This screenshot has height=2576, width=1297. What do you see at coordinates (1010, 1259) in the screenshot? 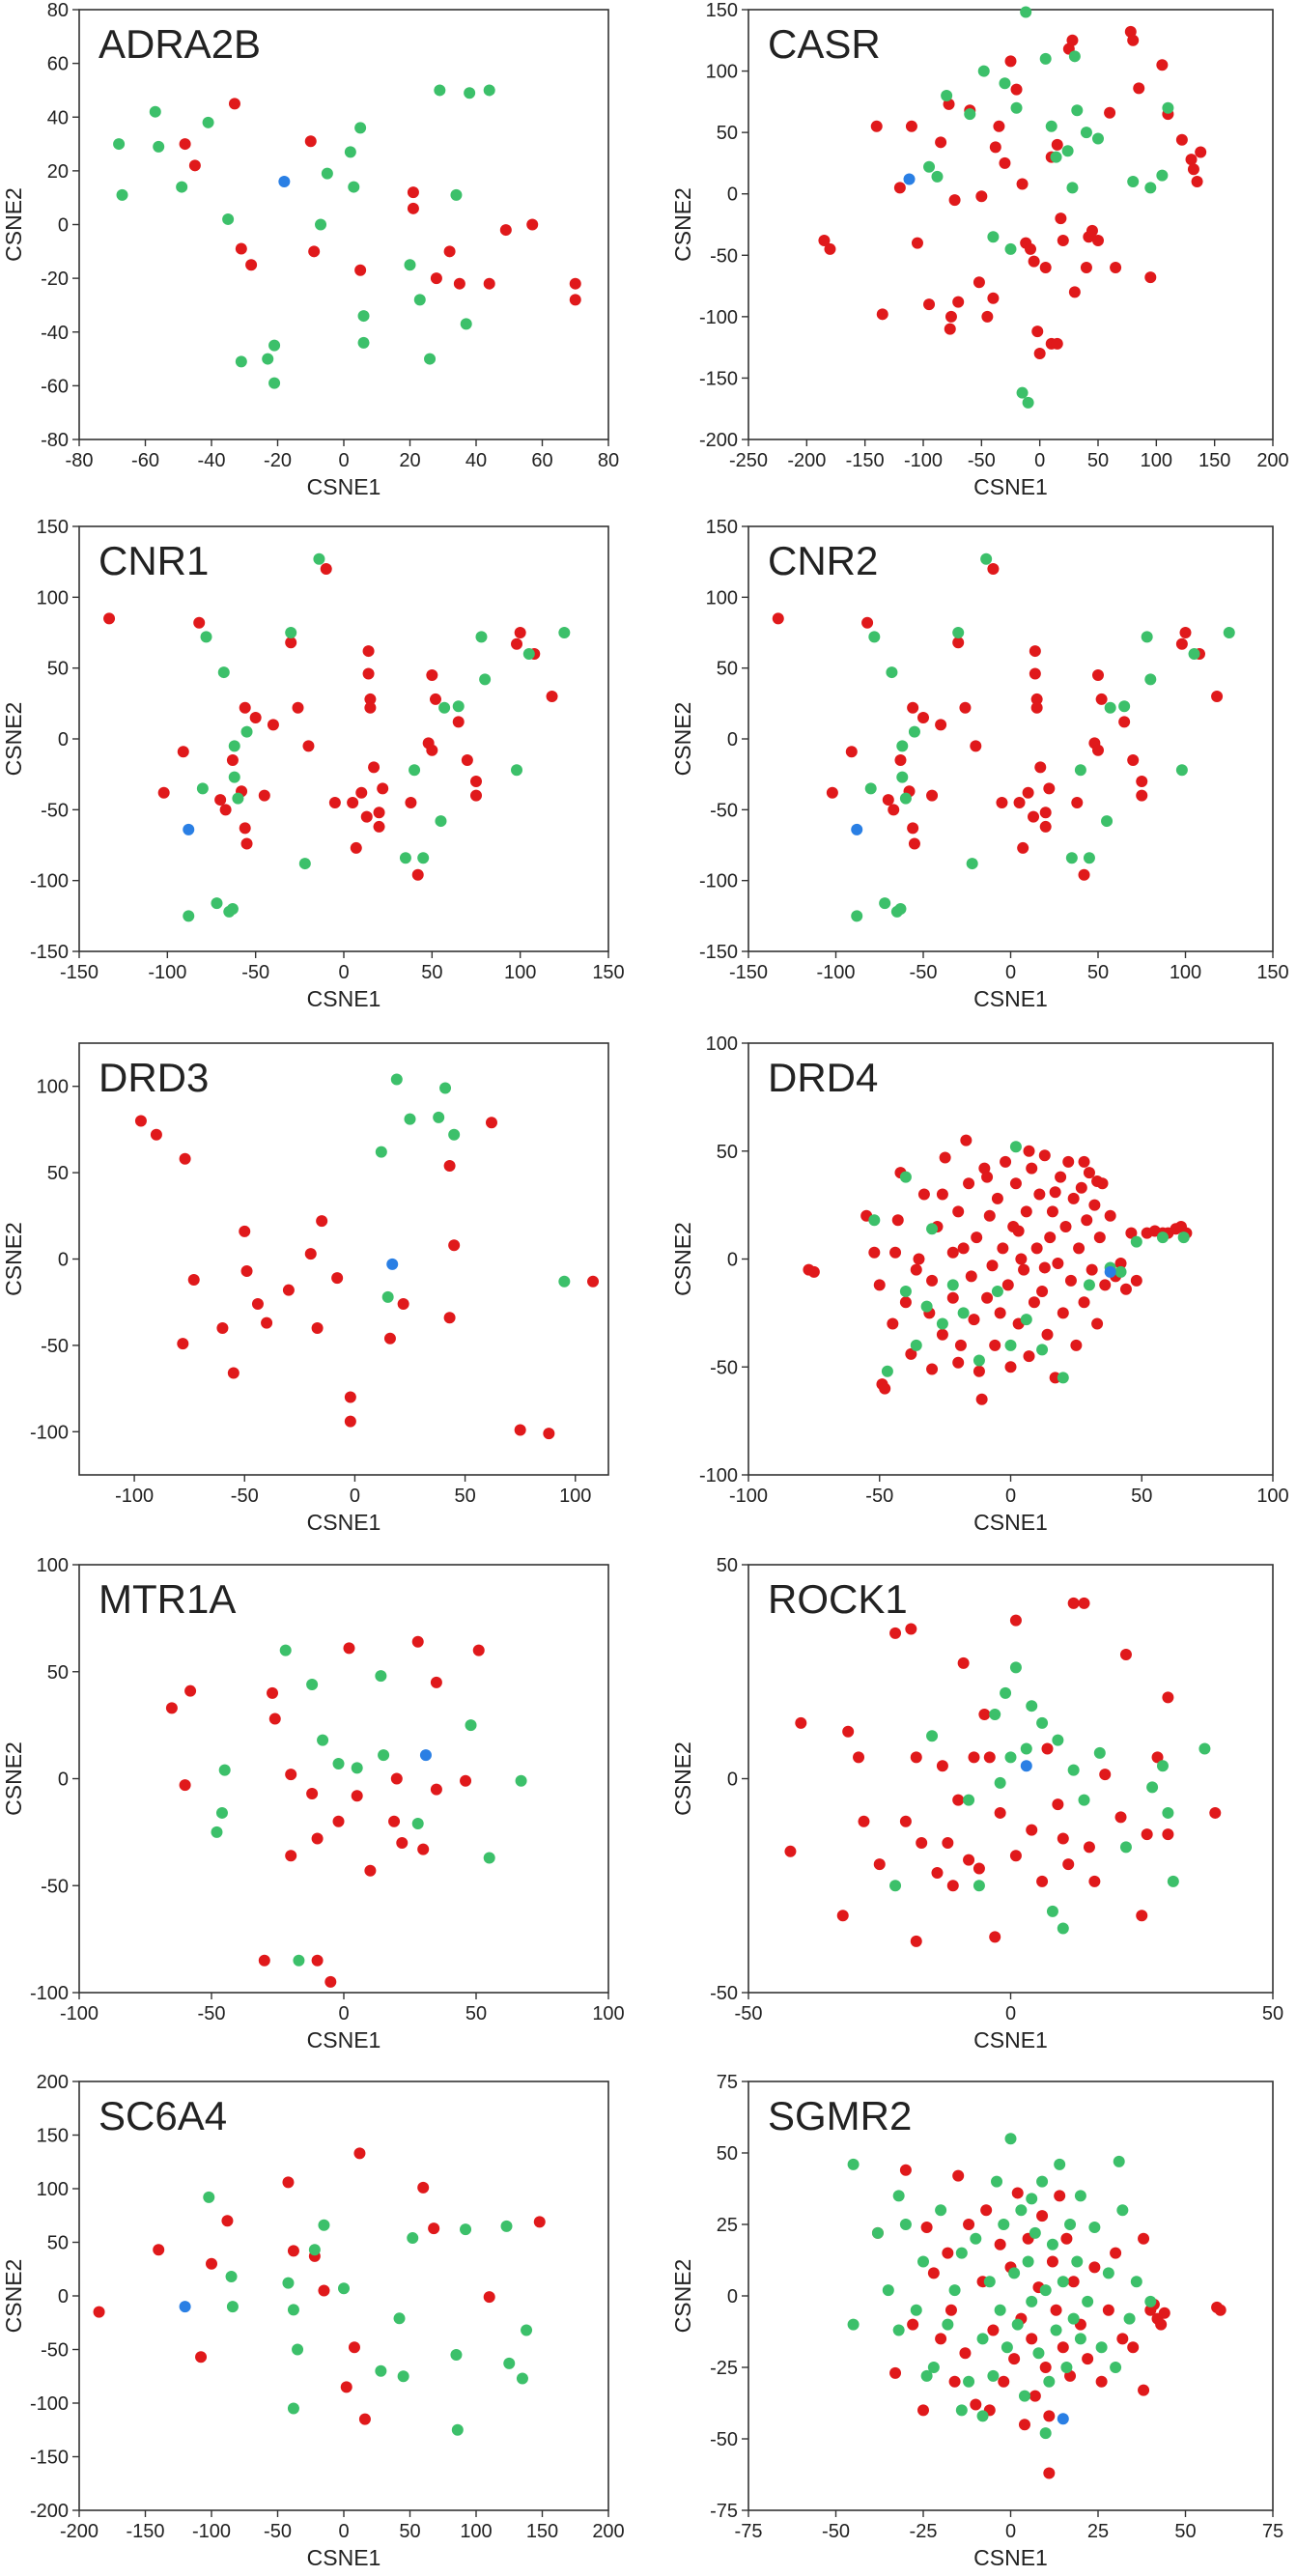
I see `plot-frame` at bounding box center [1010, 1259].